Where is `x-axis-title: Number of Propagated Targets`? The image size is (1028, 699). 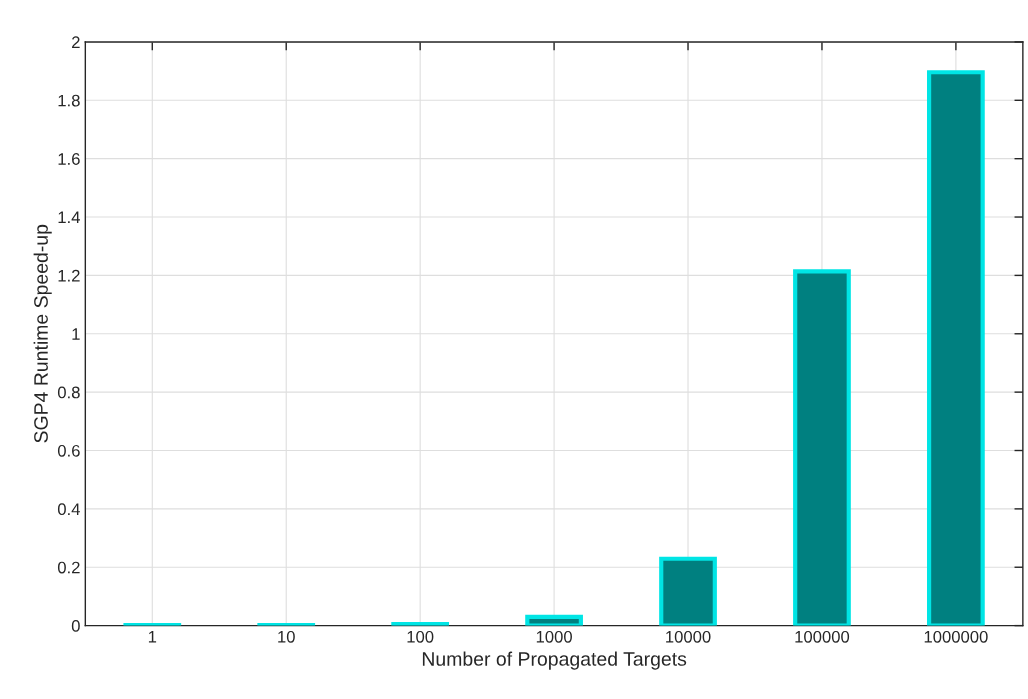 x-axis-title: Number of Propagated Targets is located at coordinates (554, 660).